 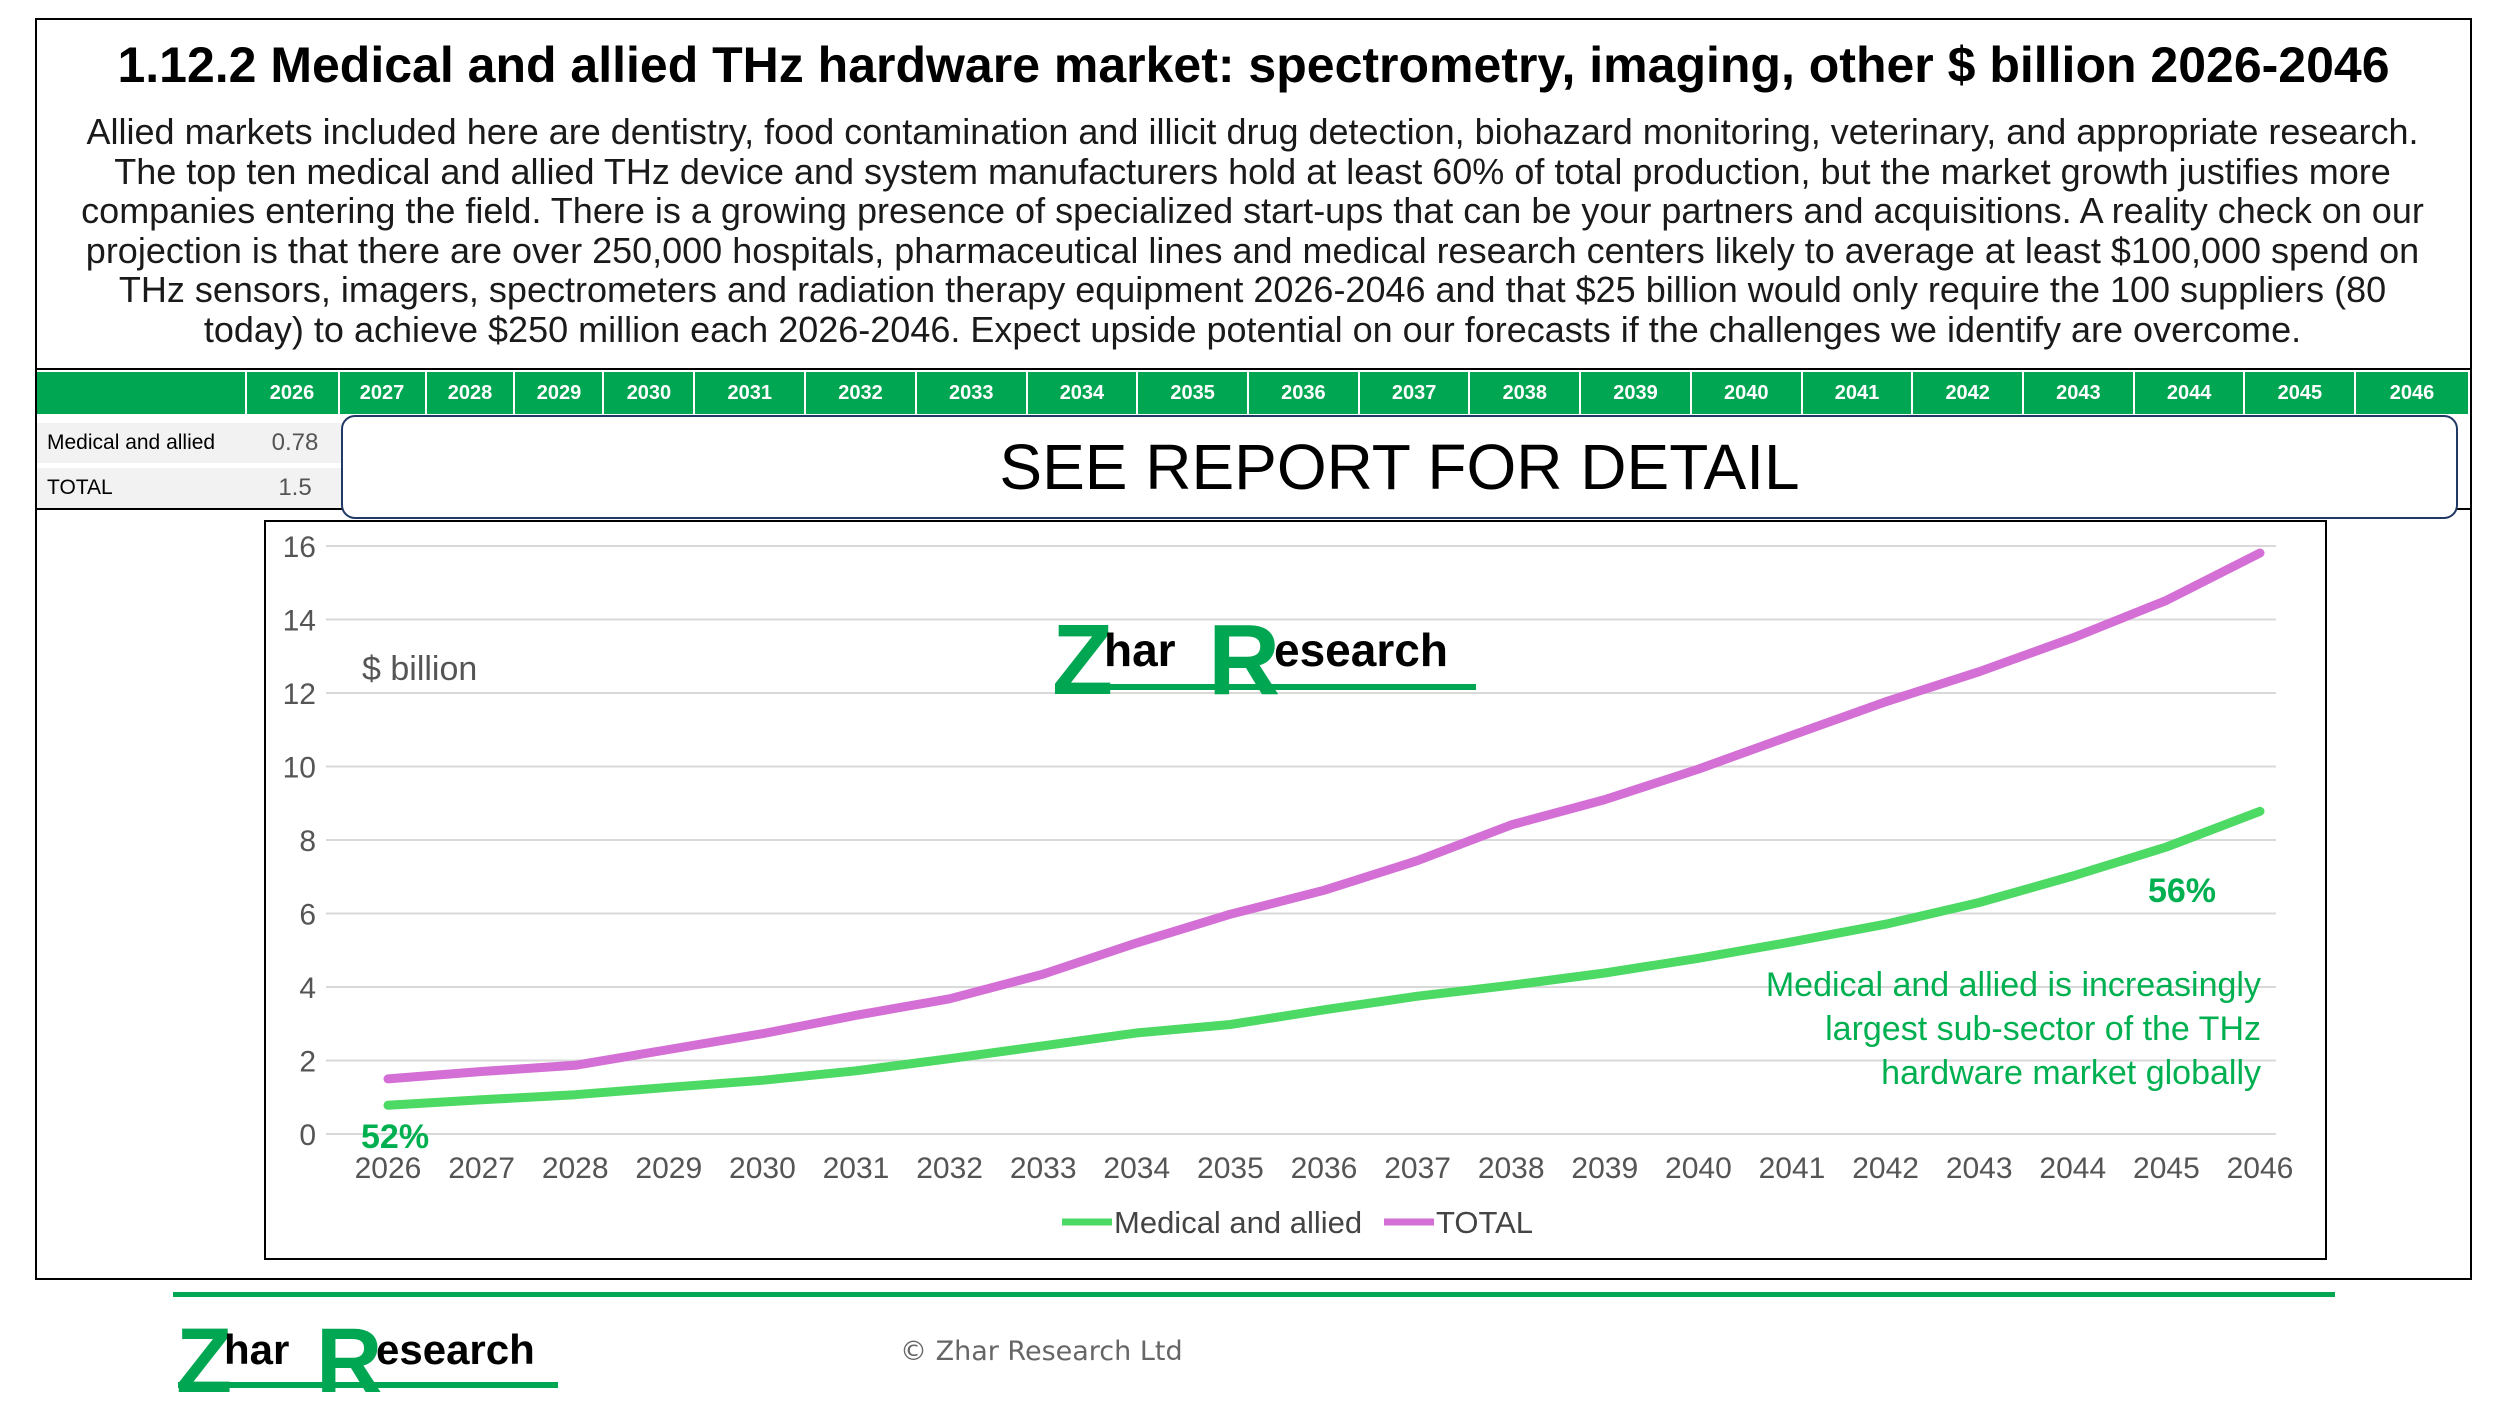 I want to click on footer-logo: Z har R esearch, so click(x=367, y=1355).